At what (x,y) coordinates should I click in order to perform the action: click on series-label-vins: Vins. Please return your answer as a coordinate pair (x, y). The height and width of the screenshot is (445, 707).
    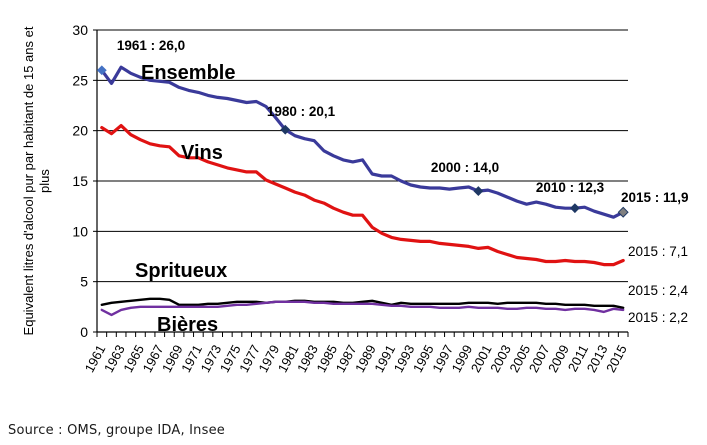
    Looking at the image, I should click on (202, 153).